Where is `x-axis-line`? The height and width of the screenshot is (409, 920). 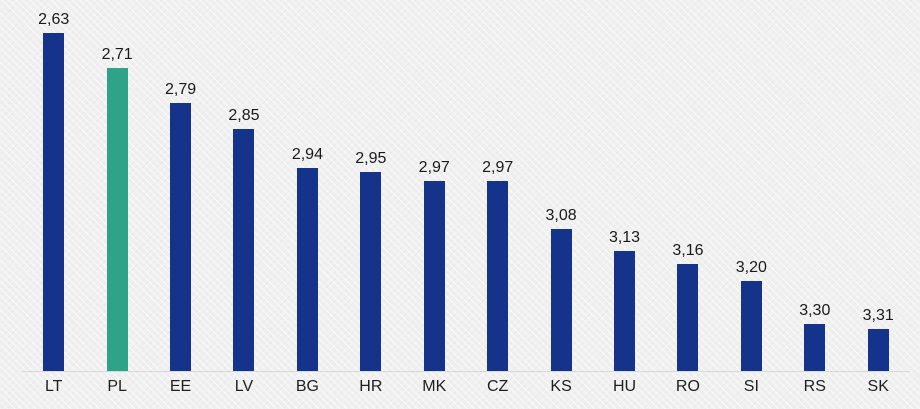
x-axis-line is located at coordinates (466, 371).